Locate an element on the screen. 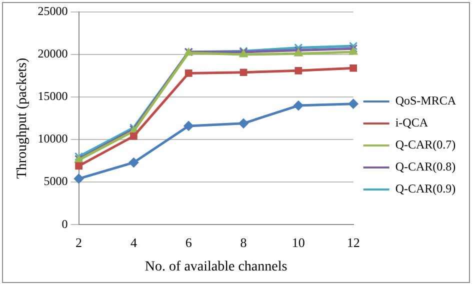 The height and width of the screenshot is (287, 474). legend-label: Q-CAR(0.8) is located at coordinates (425, 167).